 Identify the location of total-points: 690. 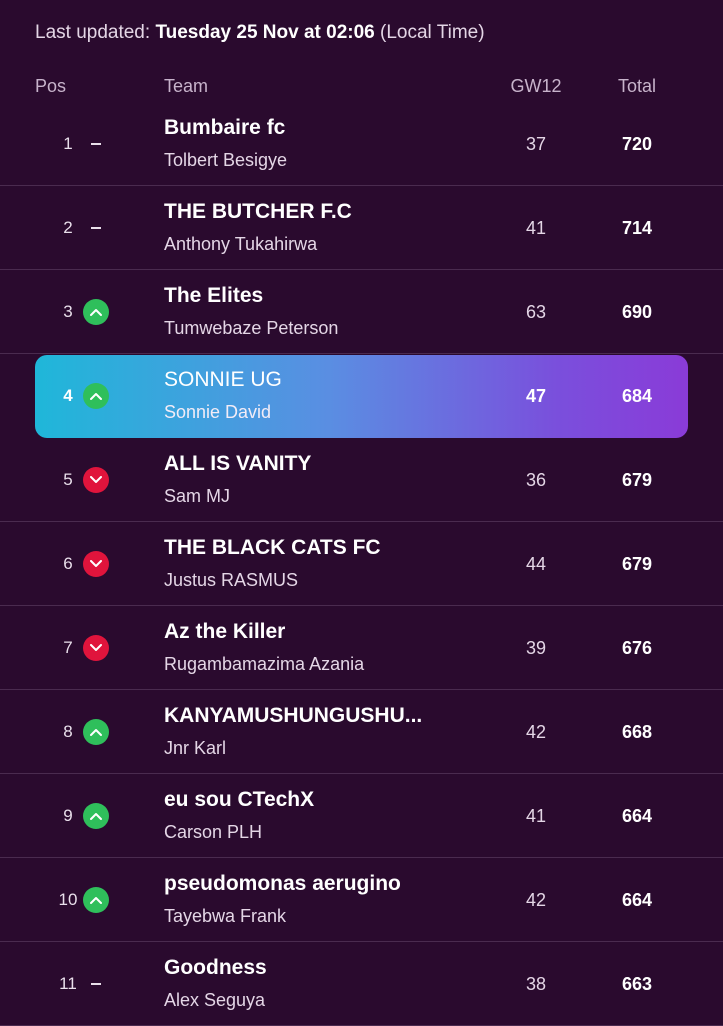
(637, 312).